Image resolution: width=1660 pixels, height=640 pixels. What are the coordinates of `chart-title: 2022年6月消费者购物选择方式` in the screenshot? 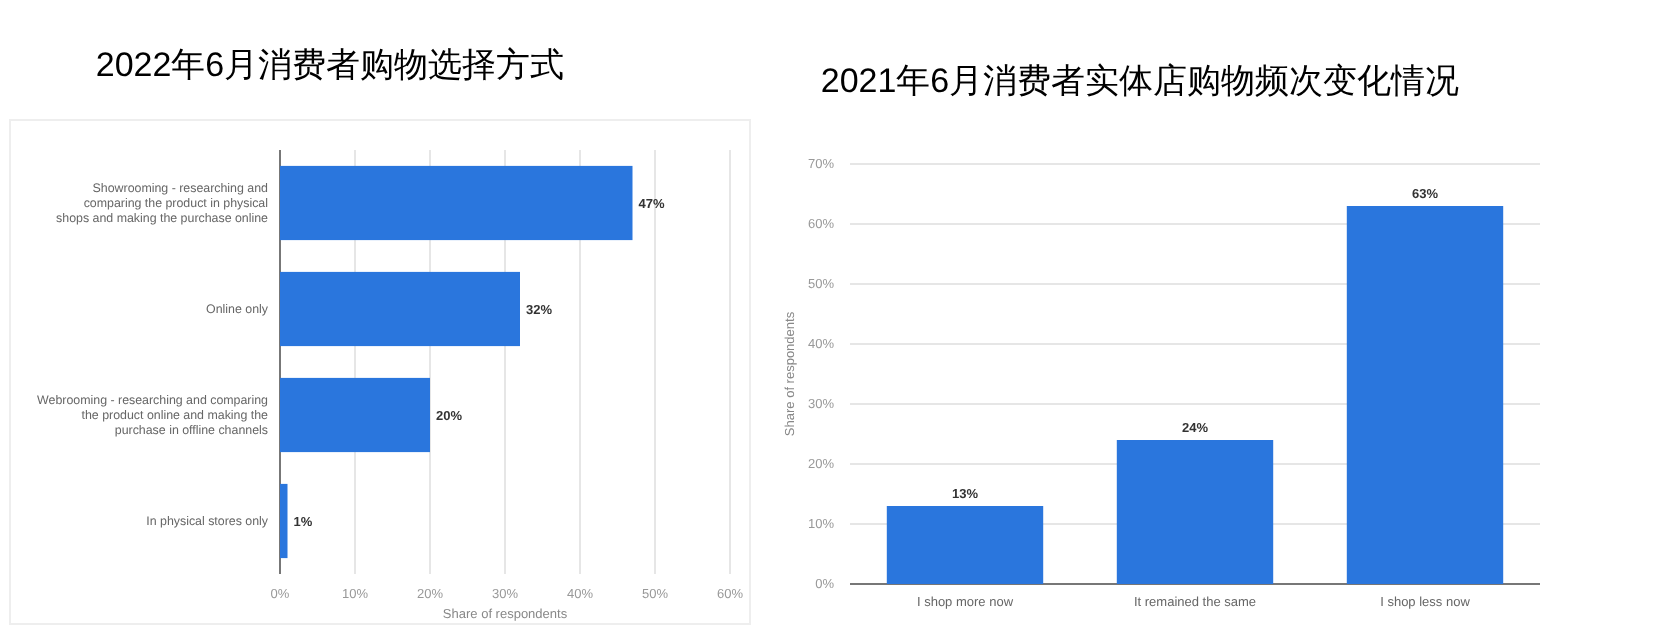 It's located at (330, 65).